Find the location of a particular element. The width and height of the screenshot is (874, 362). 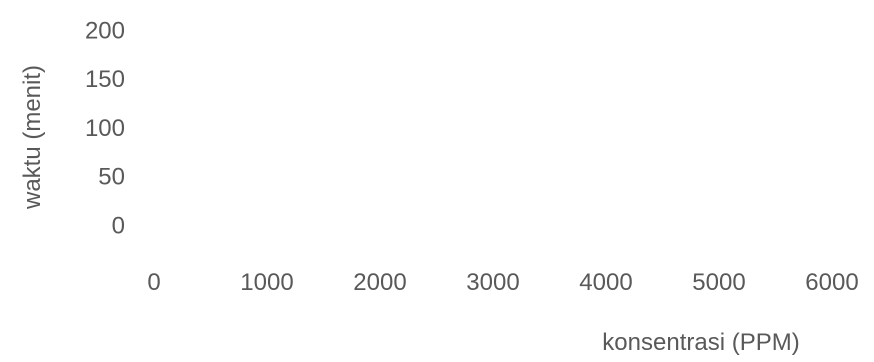

x-tick-label: 4000 is located at coordinates (605, 282).